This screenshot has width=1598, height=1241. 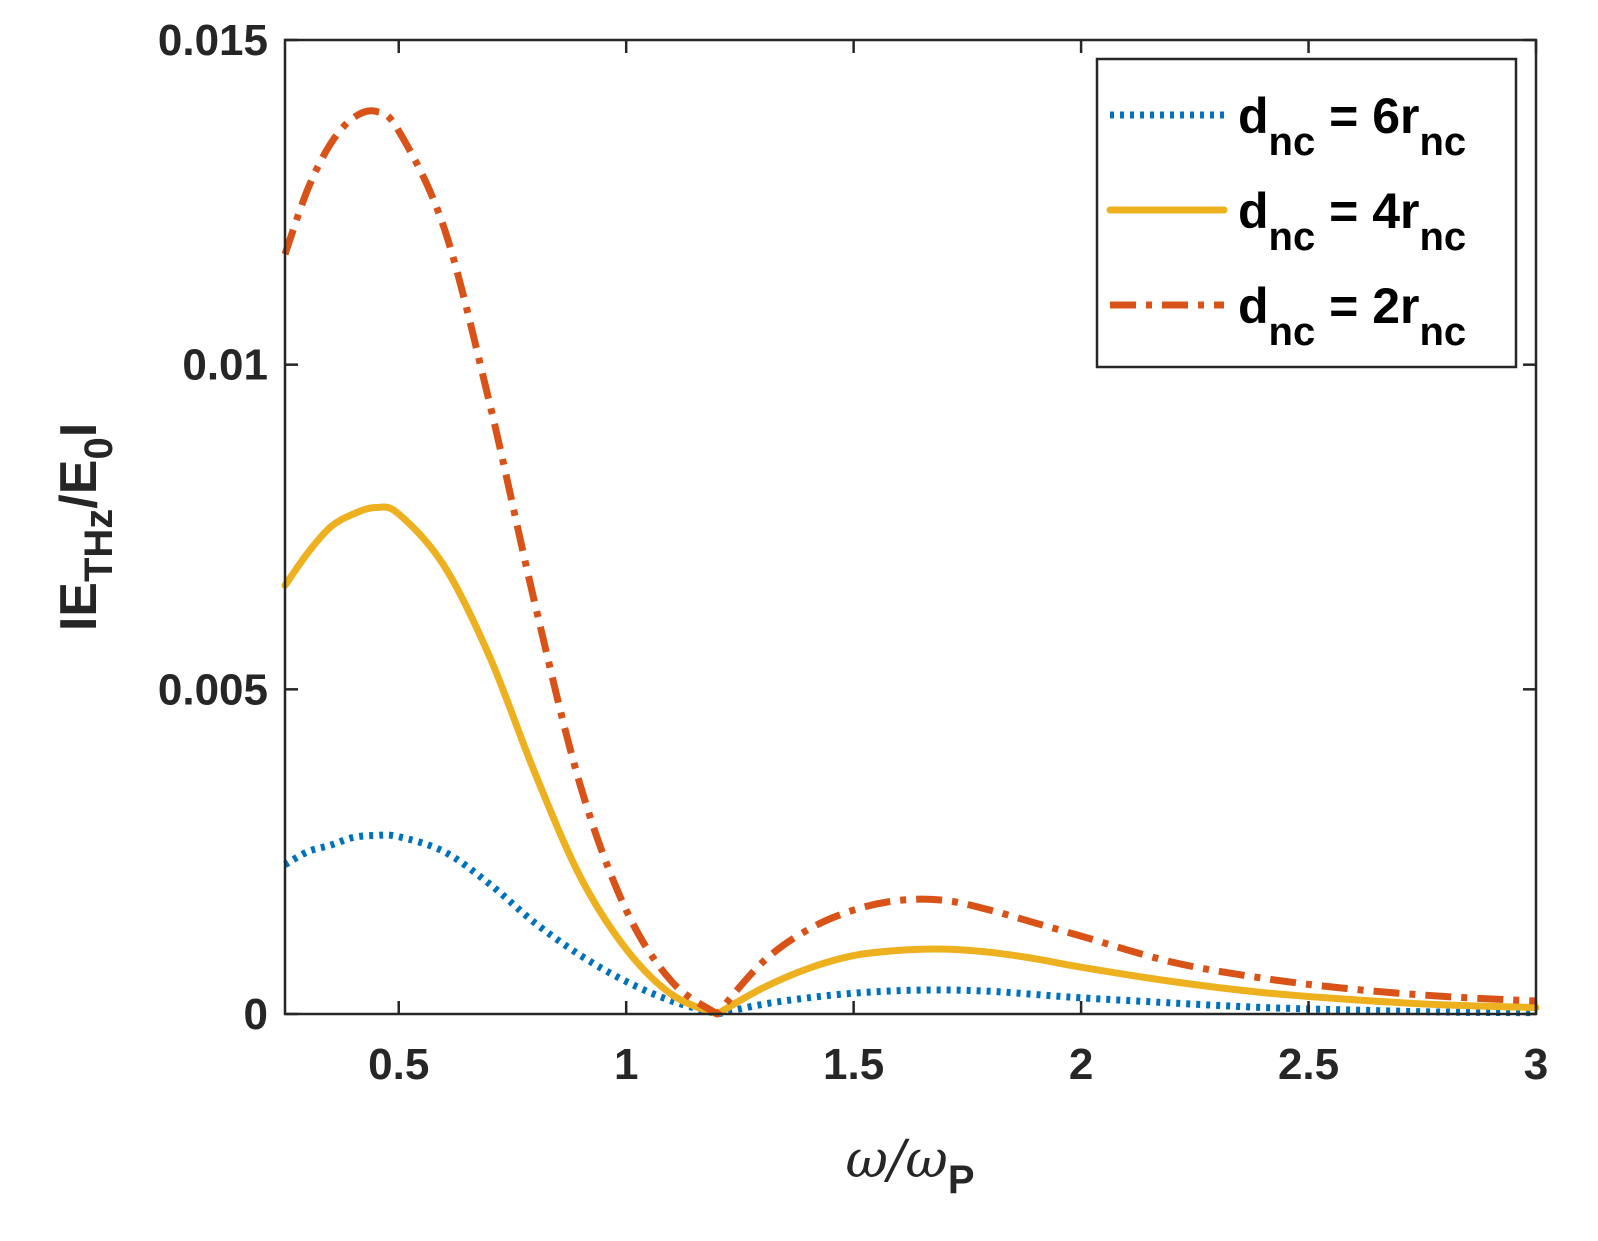 What do you see at coordinates (853, 1064) in the screenshot?
I see `x-tick-label: 1.5` at bounding box center [853, 1064].